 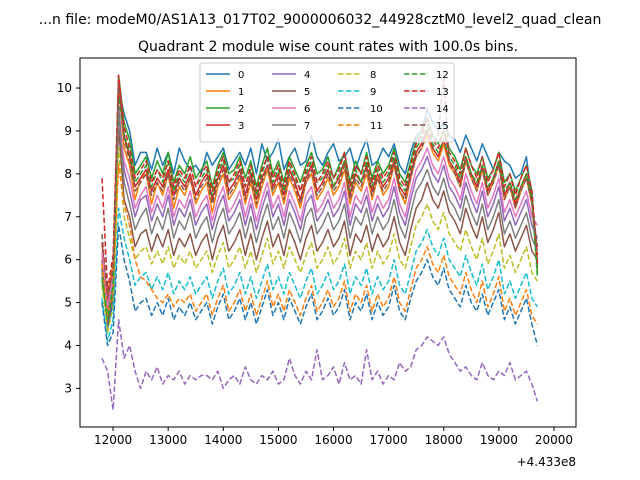 I want to click on x-tick-label: 20000, so click(x=554, y=440).